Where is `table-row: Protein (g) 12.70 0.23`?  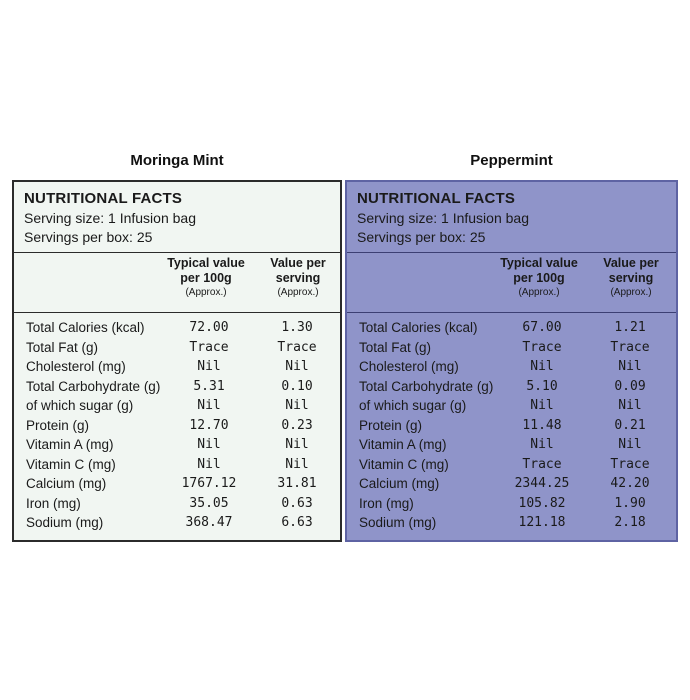
table-row: Protein (g) 12.70 0.23 is located at coordinates (177, 426).